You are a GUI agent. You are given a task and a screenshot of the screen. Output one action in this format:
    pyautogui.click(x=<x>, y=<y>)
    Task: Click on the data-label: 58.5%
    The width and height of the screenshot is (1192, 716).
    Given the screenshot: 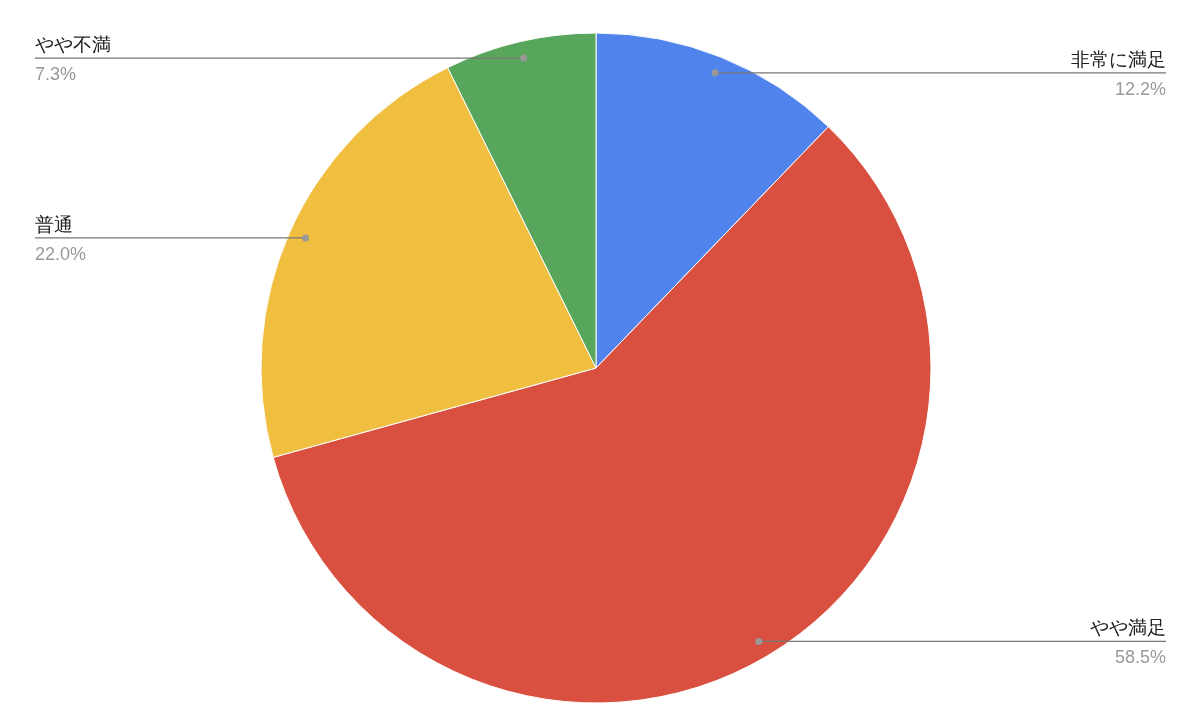 What is the action you would take?
    pyautogui.click(x=1140, y=657)
    